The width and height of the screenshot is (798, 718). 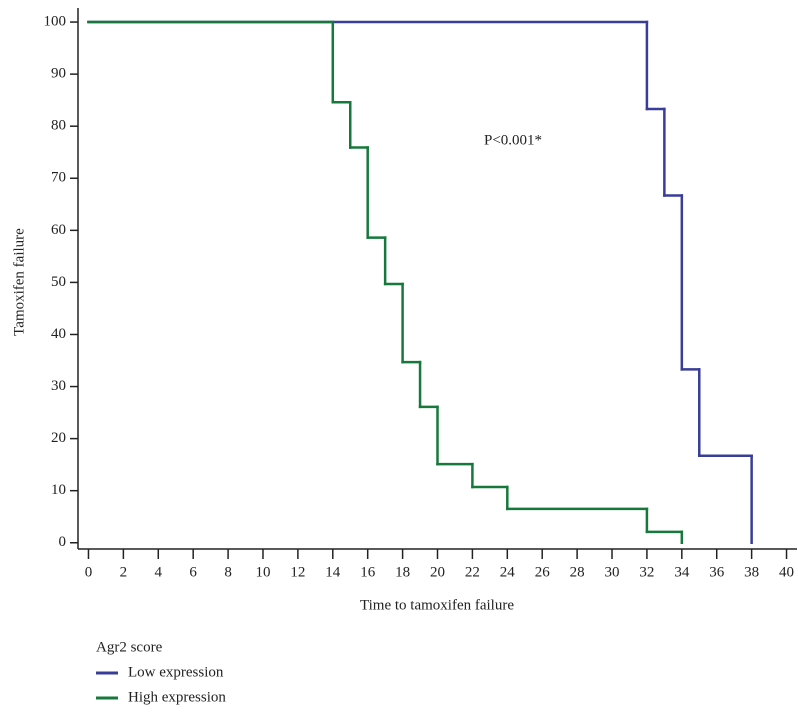 What do you see at coordinates (297, 572) in the screenshot?
I see `x-tick-label: 12` at bounding box center [297, 572].